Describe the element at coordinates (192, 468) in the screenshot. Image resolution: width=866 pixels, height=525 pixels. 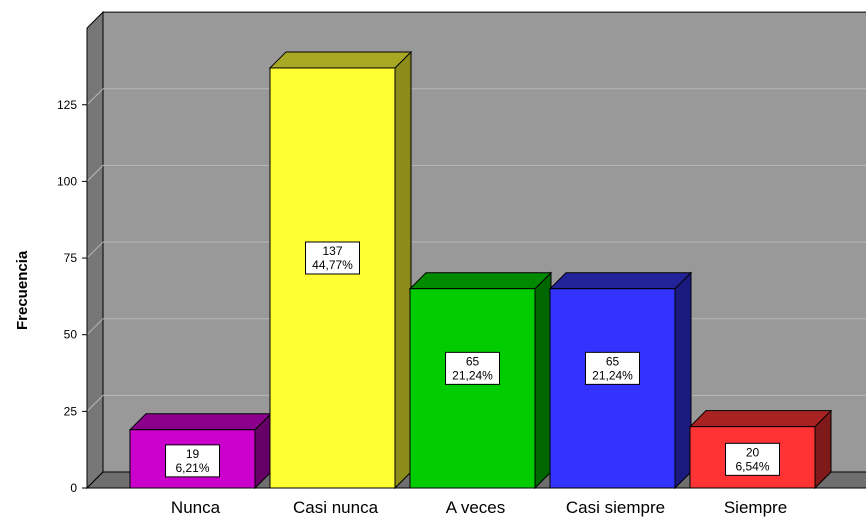
I see `data-label-percent: 6,21%` at that location.